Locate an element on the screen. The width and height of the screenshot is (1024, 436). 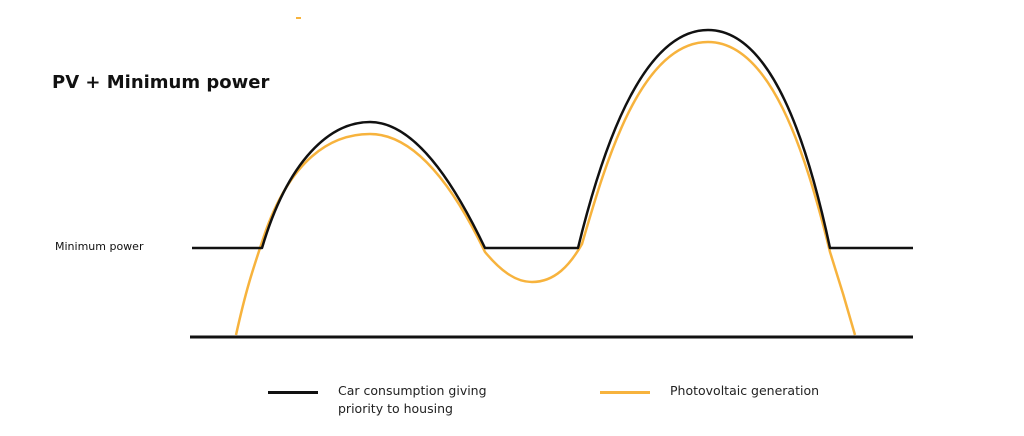
decorative-mark is located at coordinates (298, 18).